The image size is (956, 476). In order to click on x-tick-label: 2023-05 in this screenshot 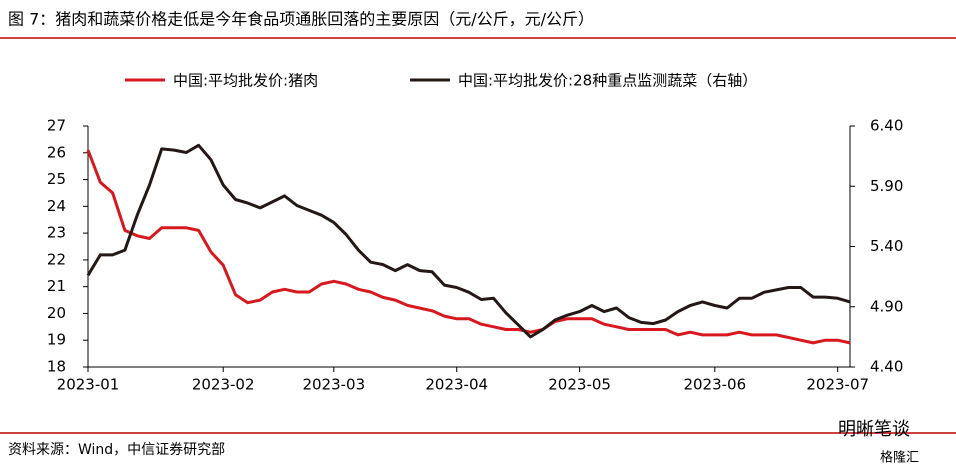, I will do `click(579, 385)`.